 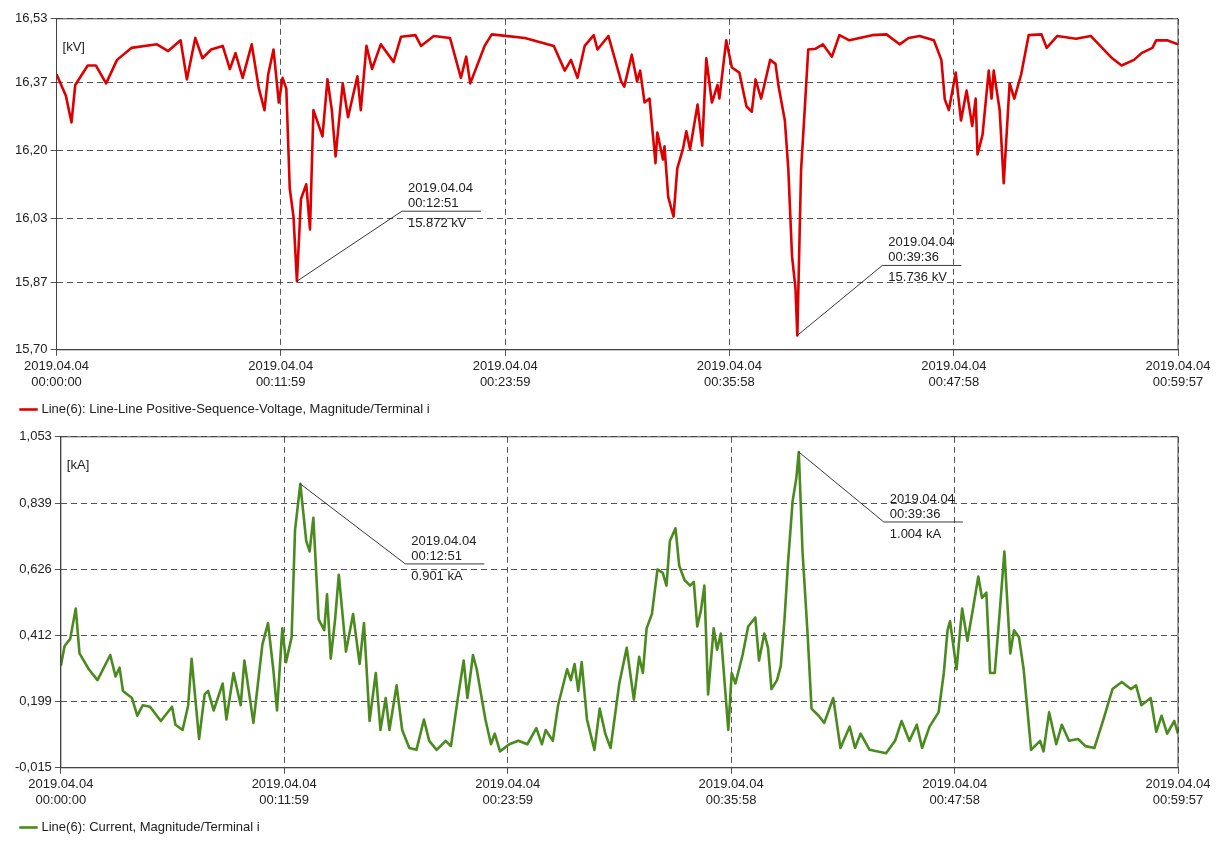 I want to click on y-tick-label: 1,053, so click(x=35, y=436).